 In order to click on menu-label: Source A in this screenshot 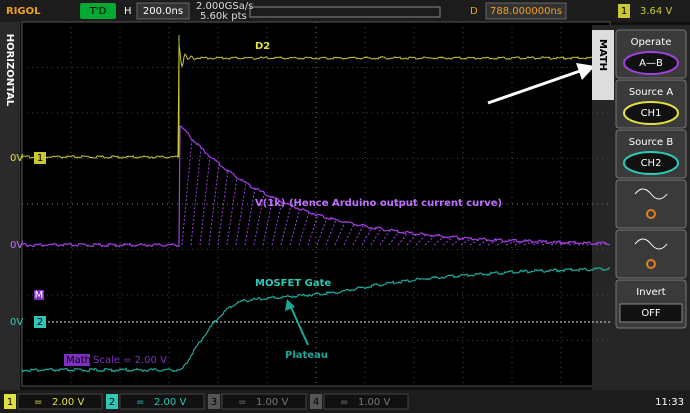, I will do `click(651, 92)`.